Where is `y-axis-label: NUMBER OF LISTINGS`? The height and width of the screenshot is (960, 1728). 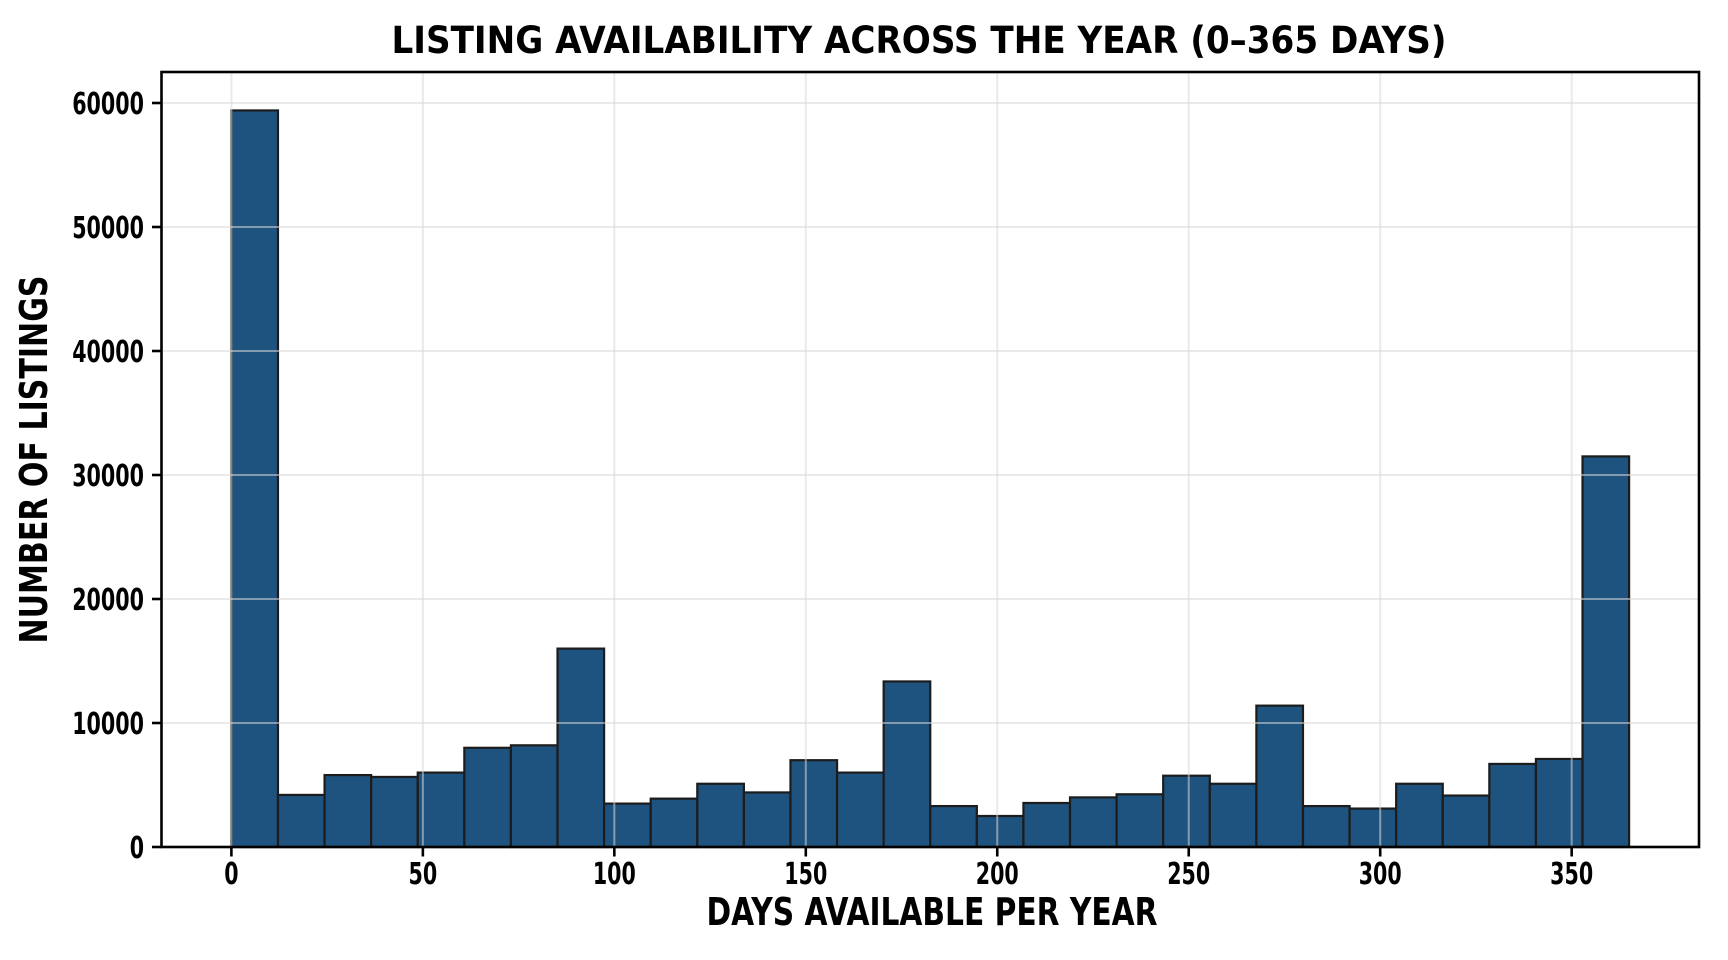 y-axis-label: NUMBER OF LISTINGS is located at coordinates (34, 460).